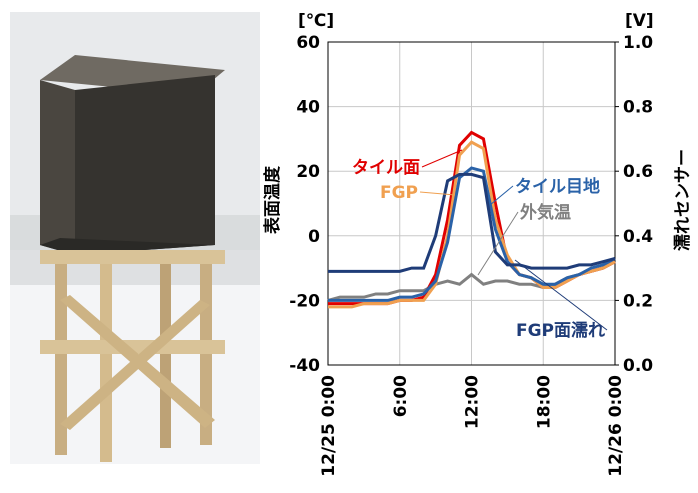  What do you see at coordinates (401, 396) in the screenshot?
I see `x-tick-label: 6:00` at bounding box center [401, 396].